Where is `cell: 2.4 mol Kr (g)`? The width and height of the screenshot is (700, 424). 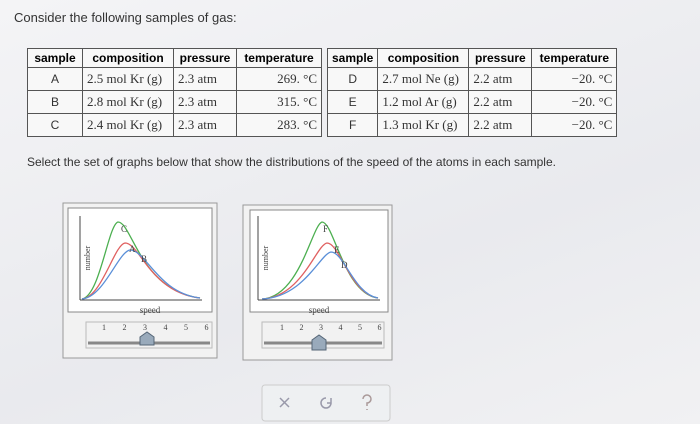
cell: 2.4 mol Kr (g) is located at coordinates (128, 125).